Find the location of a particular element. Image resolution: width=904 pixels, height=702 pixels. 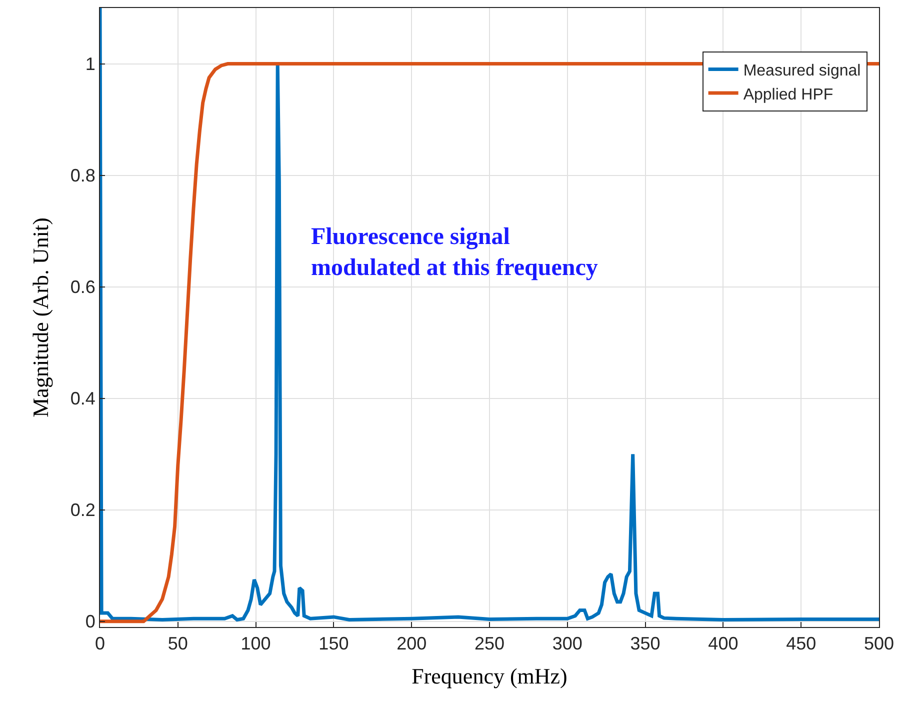

x-tick-label: 100 is located at coordinates (255, 644).